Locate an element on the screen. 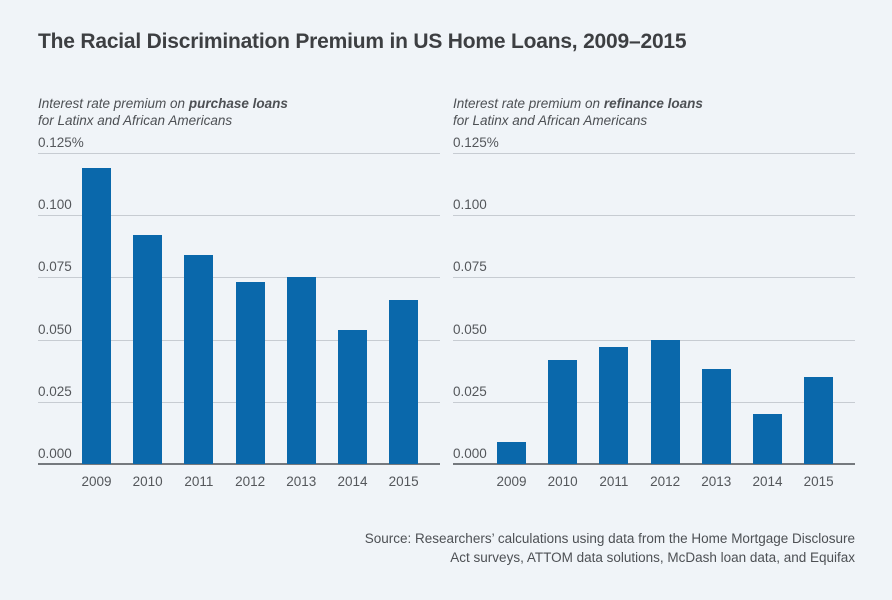  subtitle-emphasis: purchase loans is located at coordinates (238, 103).